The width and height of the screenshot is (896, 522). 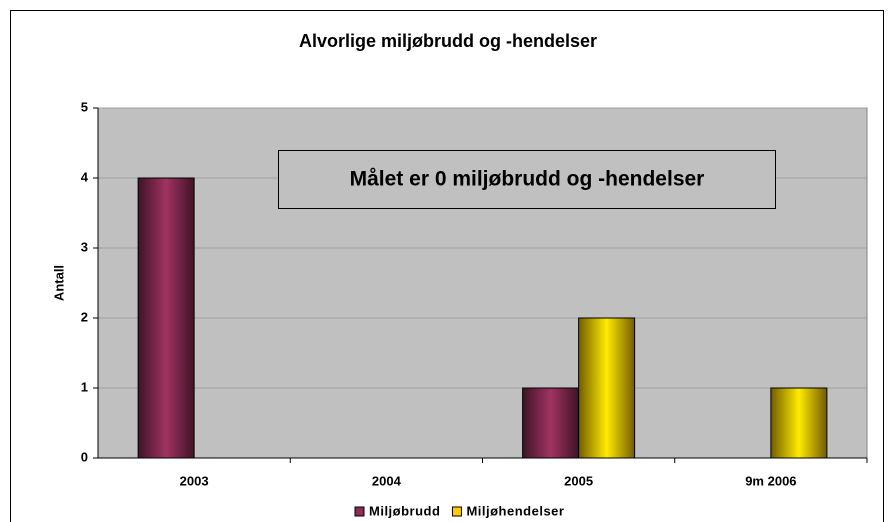 I want to click on annotation: Målet er 0 miljøbrudd og -hendelser, so click(x=527, y=179).